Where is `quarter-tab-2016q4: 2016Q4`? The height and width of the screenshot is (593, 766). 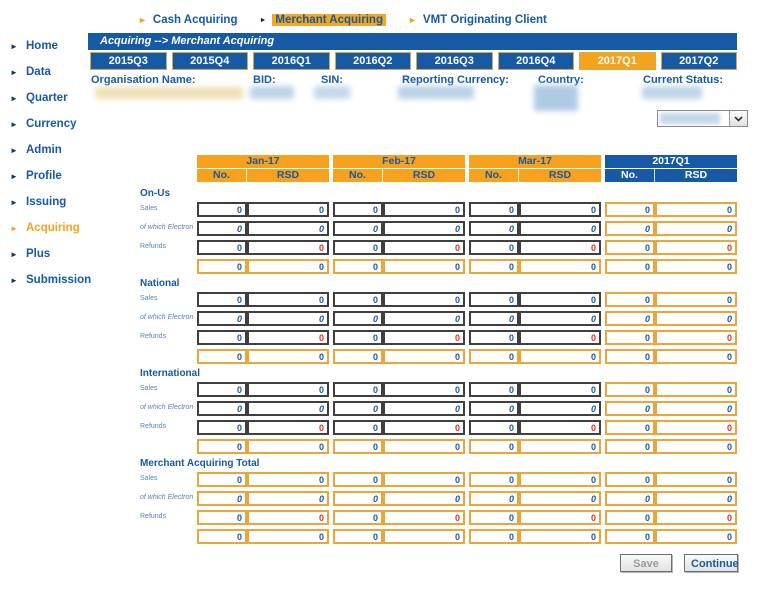
quarter-tab-2016q4: 2016Q4 is located at coordinates (535, 61).